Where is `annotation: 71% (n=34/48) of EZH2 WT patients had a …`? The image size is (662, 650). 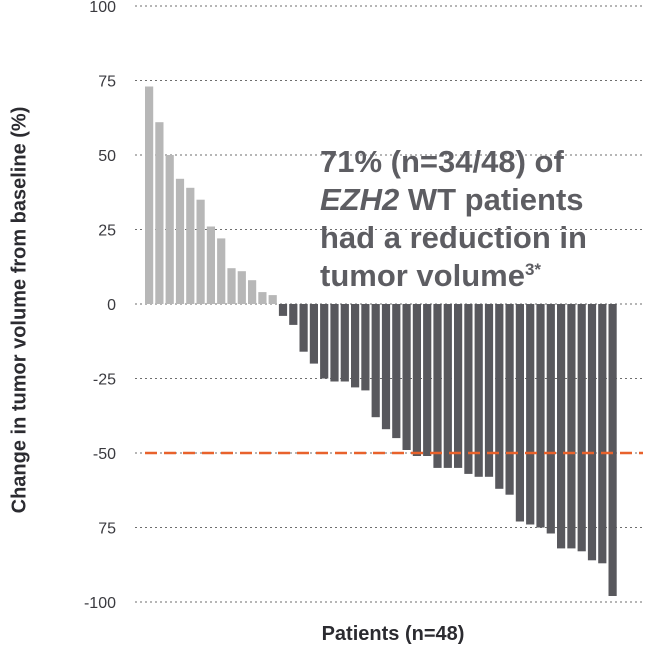 annotation: 71% (n=34/48) of EZH2 WT patients had a … is located at coordinates (487, 219).